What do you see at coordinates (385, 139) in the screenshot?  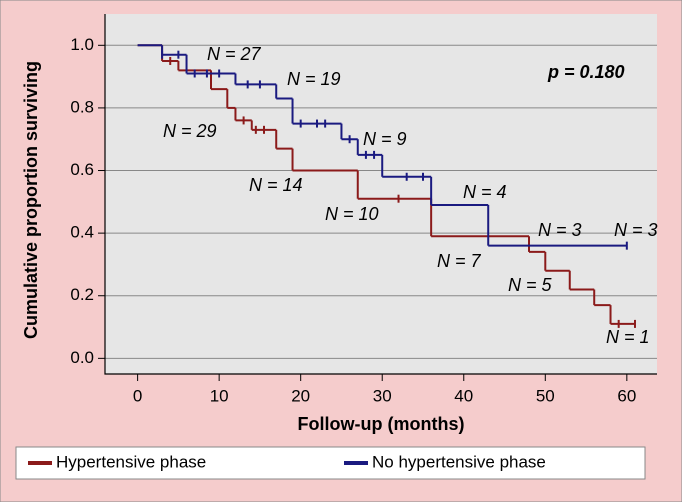 I see `n-at-risk: N = 9` at bounding box center [385, 139].